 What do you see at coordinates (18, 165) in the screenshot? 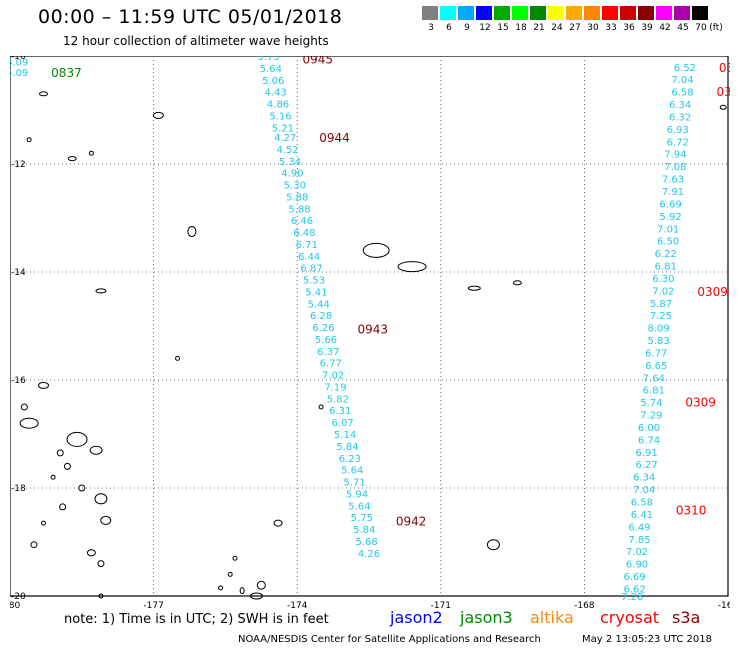
I see `y-tick-label: -12` at bounding box center [18, 165].